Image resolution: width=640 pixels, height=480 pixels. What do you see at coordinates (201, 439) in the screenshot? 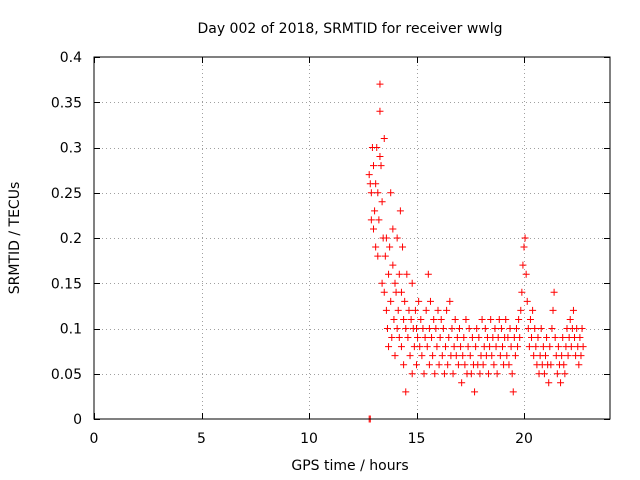
I see `x-tick-label: 5` at bounding box center [201, 439].